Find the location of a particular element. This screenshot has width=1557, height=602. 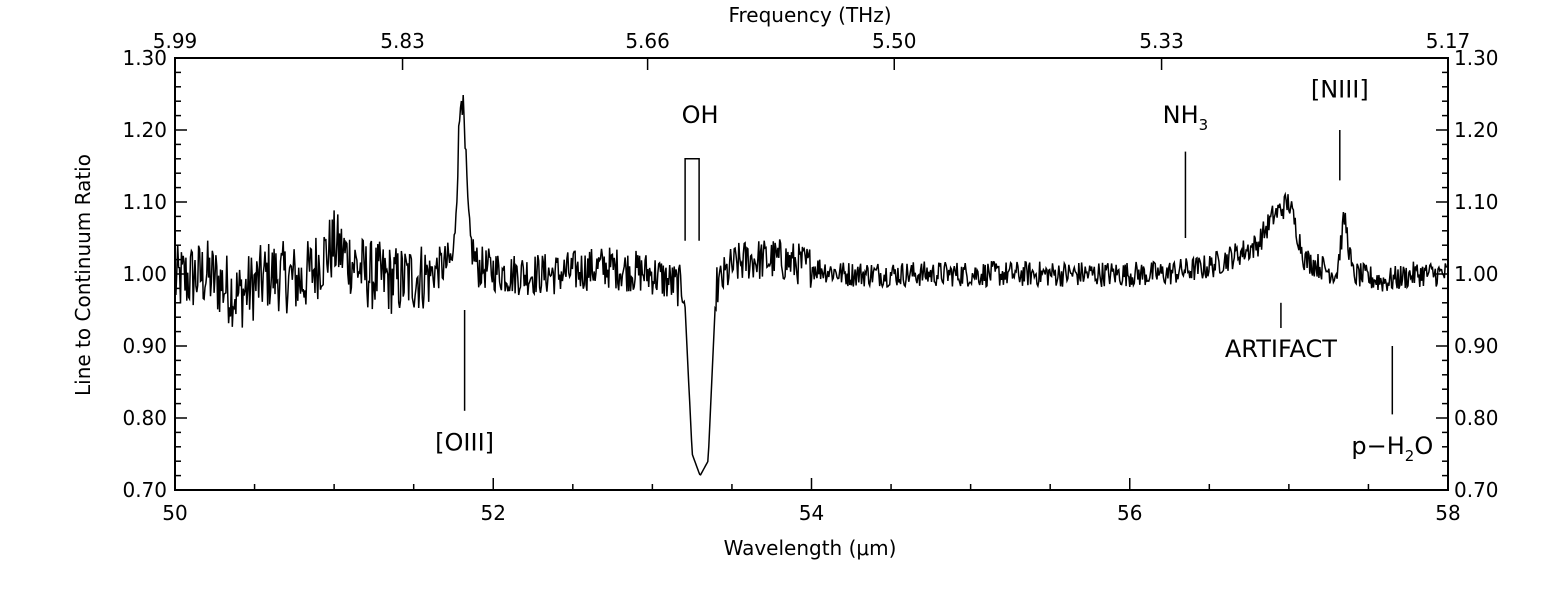

top-tick-label: 5.66 is located at coordinates (647, 41).